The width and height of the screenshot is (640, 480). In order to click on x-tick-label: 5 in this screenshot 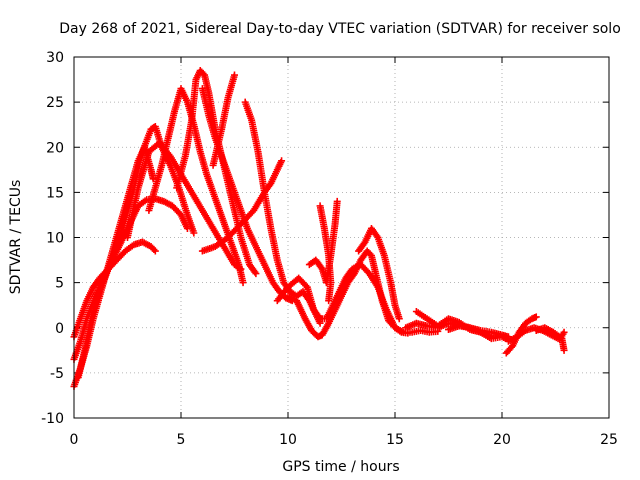, I will do `click(181, 440)`.